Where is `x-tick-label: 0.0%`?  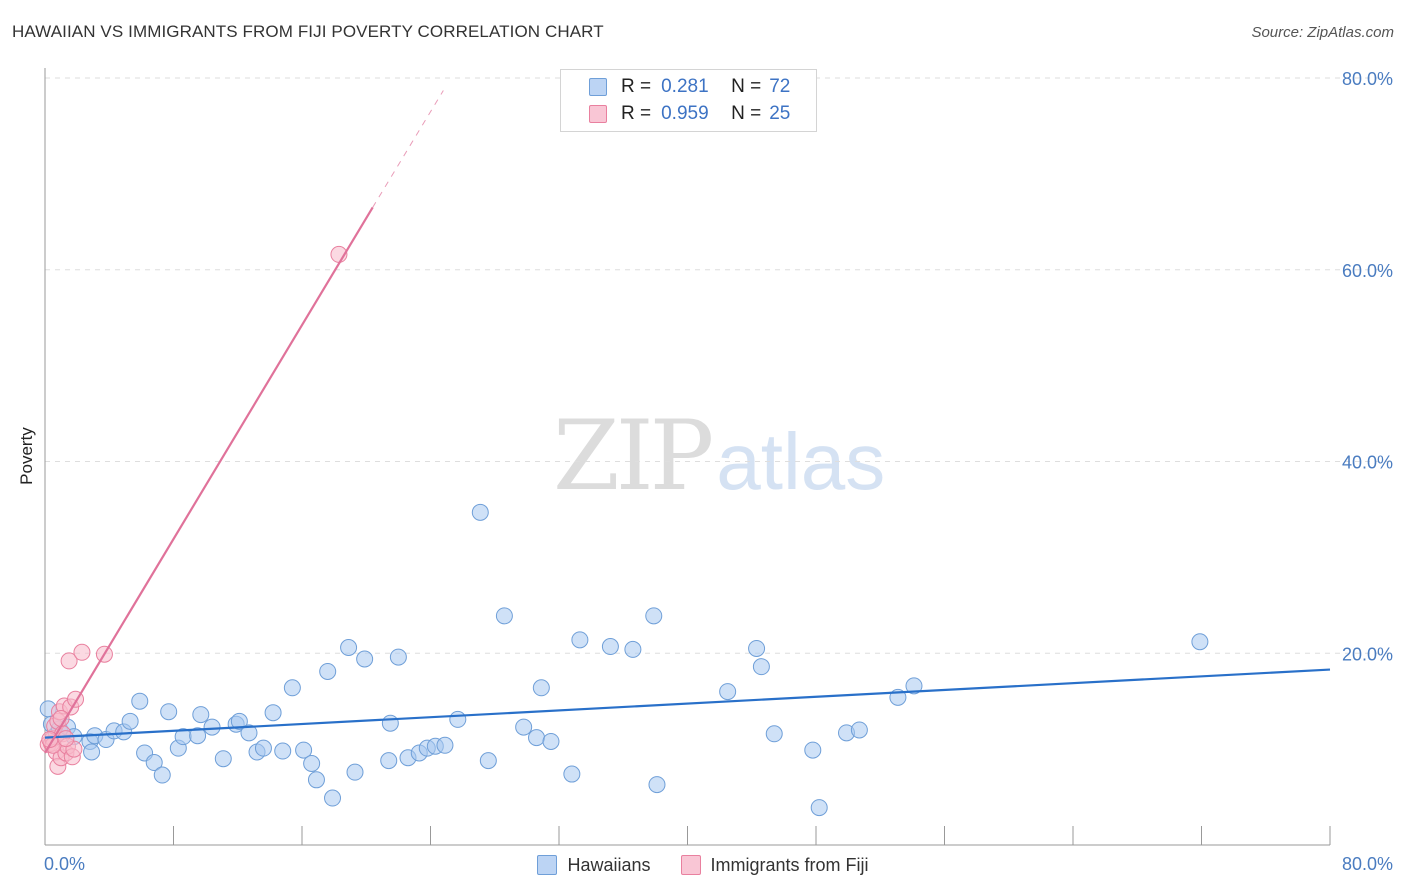
x-tick-label: 0.0% is located at coordinates (64, 864).